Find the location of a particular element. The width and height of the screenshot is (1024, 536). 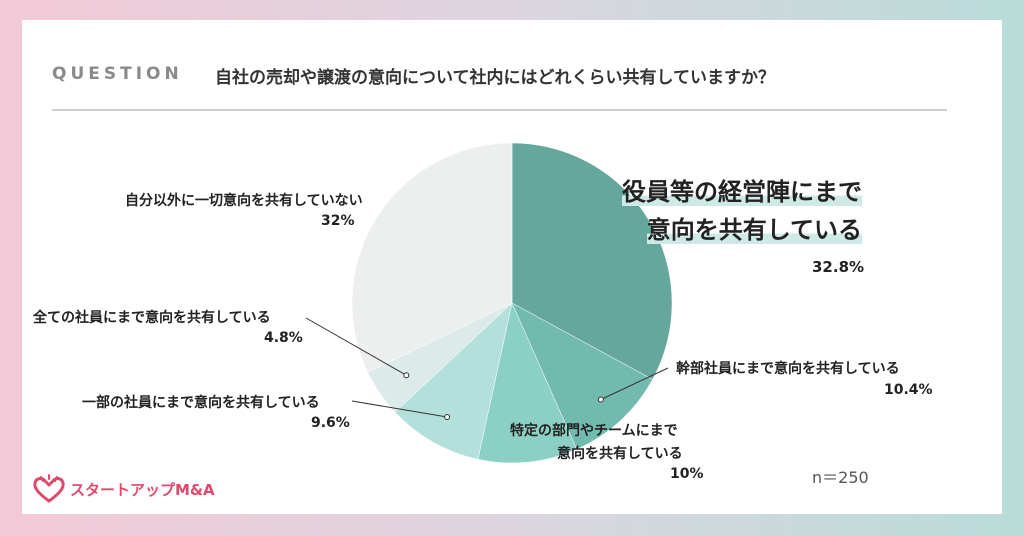

slice-2-value: 10.4% is located at coordinates (908, 390).